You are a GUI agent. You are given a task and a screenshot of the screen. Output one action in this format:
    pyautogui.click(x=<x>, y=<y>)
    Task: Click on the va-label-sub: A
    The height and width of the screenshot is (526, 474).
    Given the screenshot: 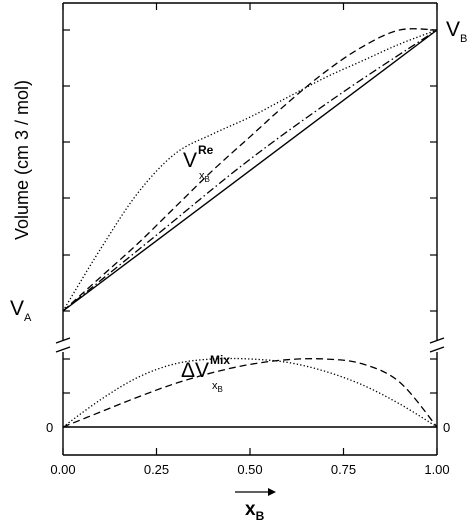 What is the action you would take?
    pyautogui.click(x=28, y=318)
    